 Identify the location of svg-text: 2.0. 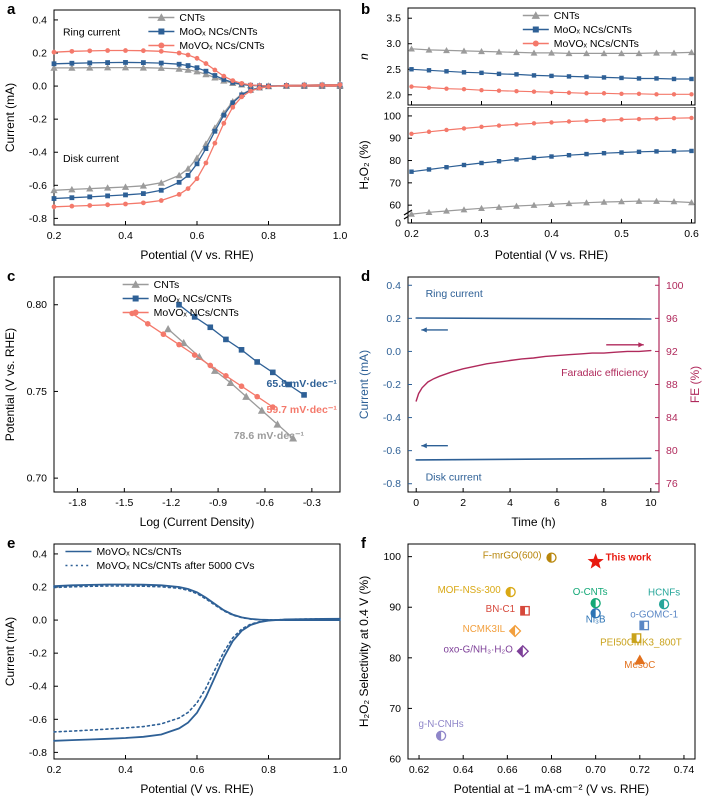
(393, 95).